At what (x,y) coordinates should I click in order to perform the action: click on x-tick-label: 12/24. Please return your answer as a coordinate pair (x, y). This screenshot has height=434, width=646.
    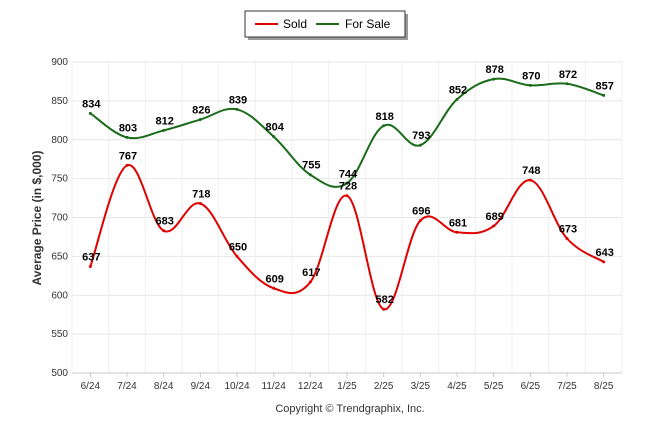
    Looking at the image, I should click on (310, 386).